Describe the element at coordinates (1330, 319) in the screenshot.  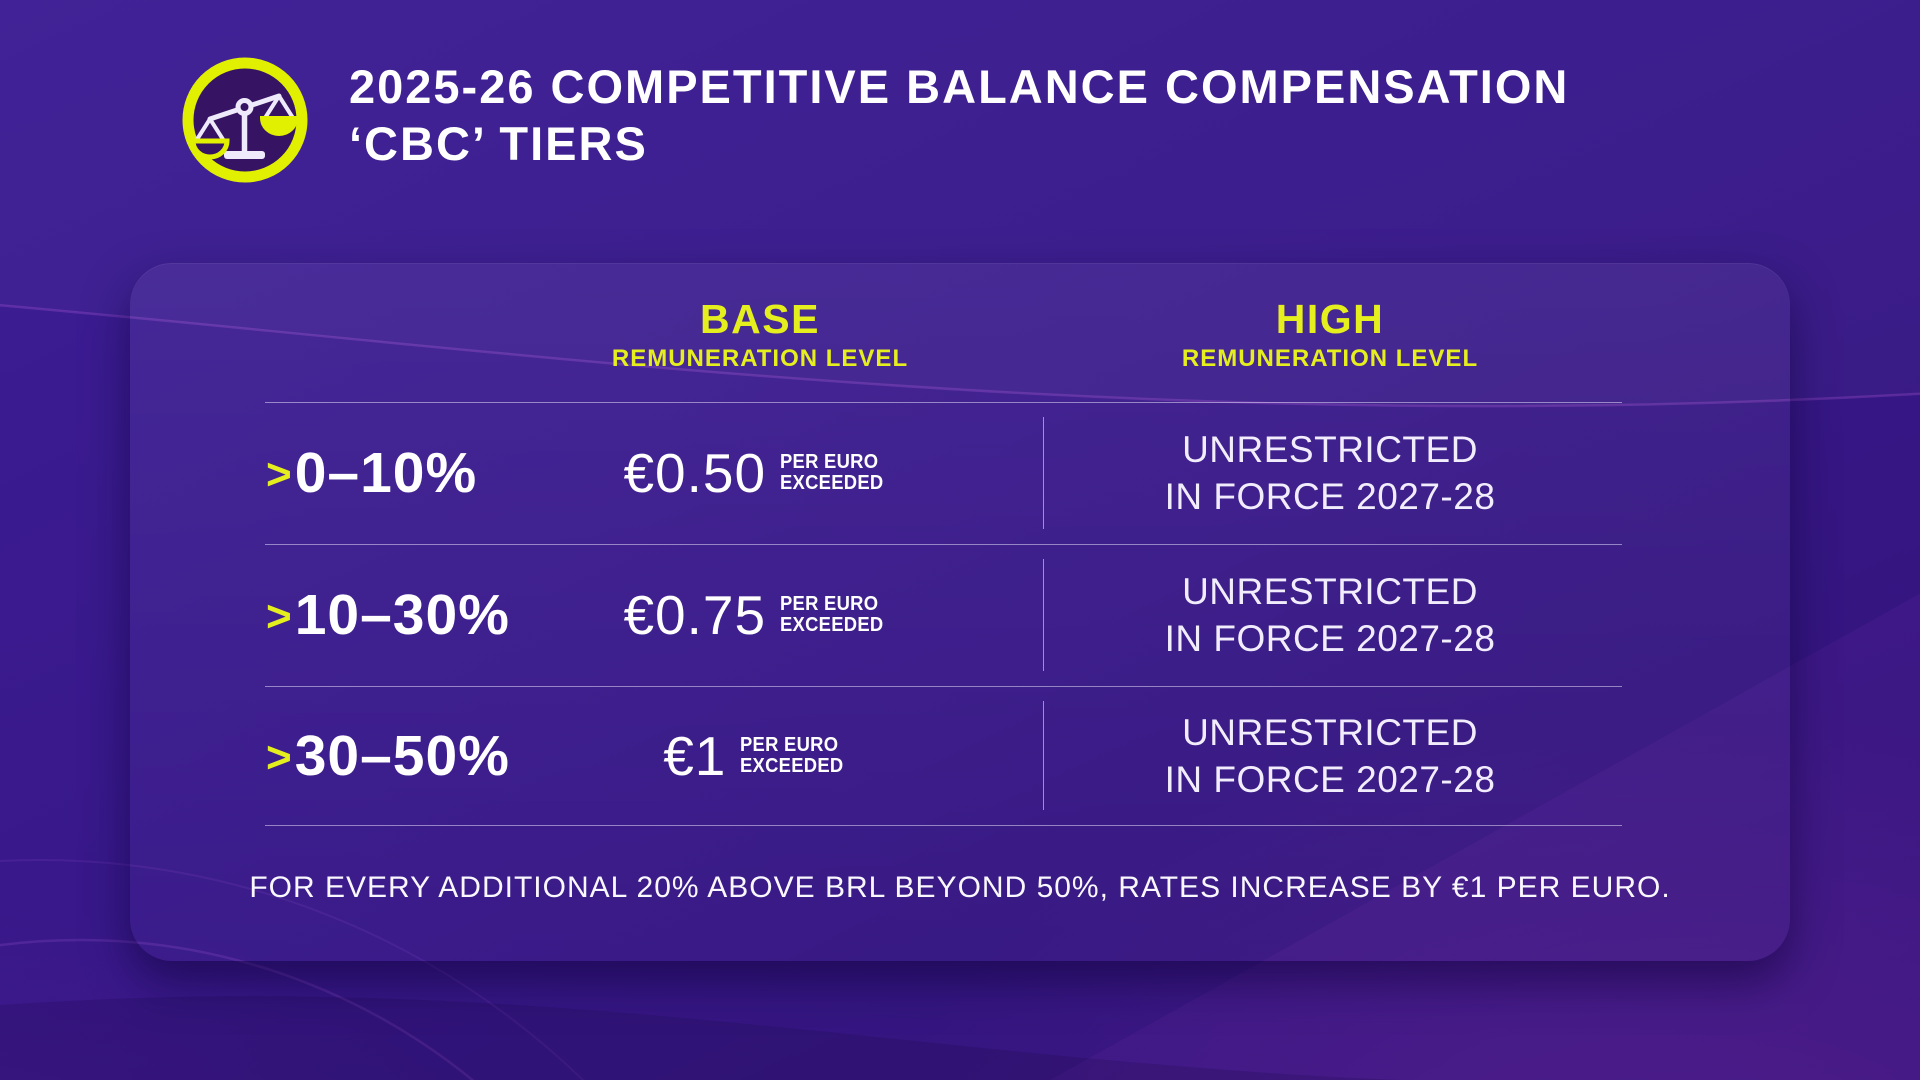
I see `high-column-title: HIGH` at that location.